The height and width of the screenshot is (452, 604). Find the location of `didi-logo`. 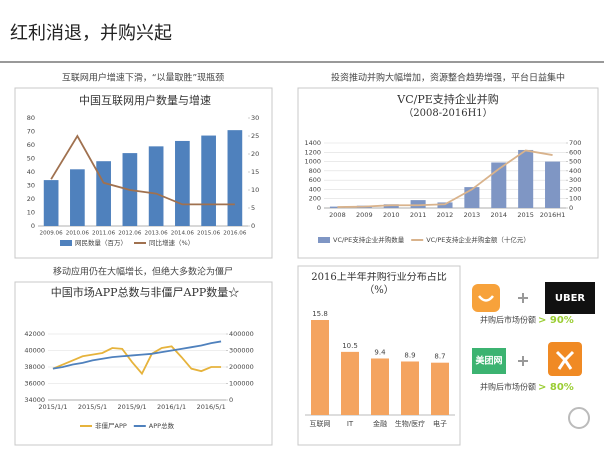

didi-logo is located at coordinates (486, 298).